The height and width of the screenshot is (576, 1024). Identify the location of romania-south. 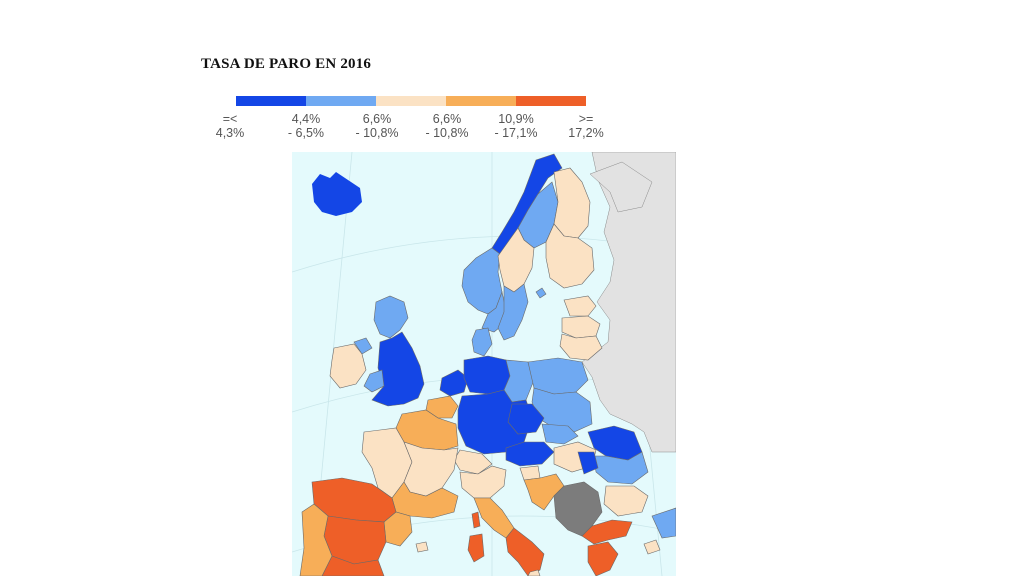
(621, 468).